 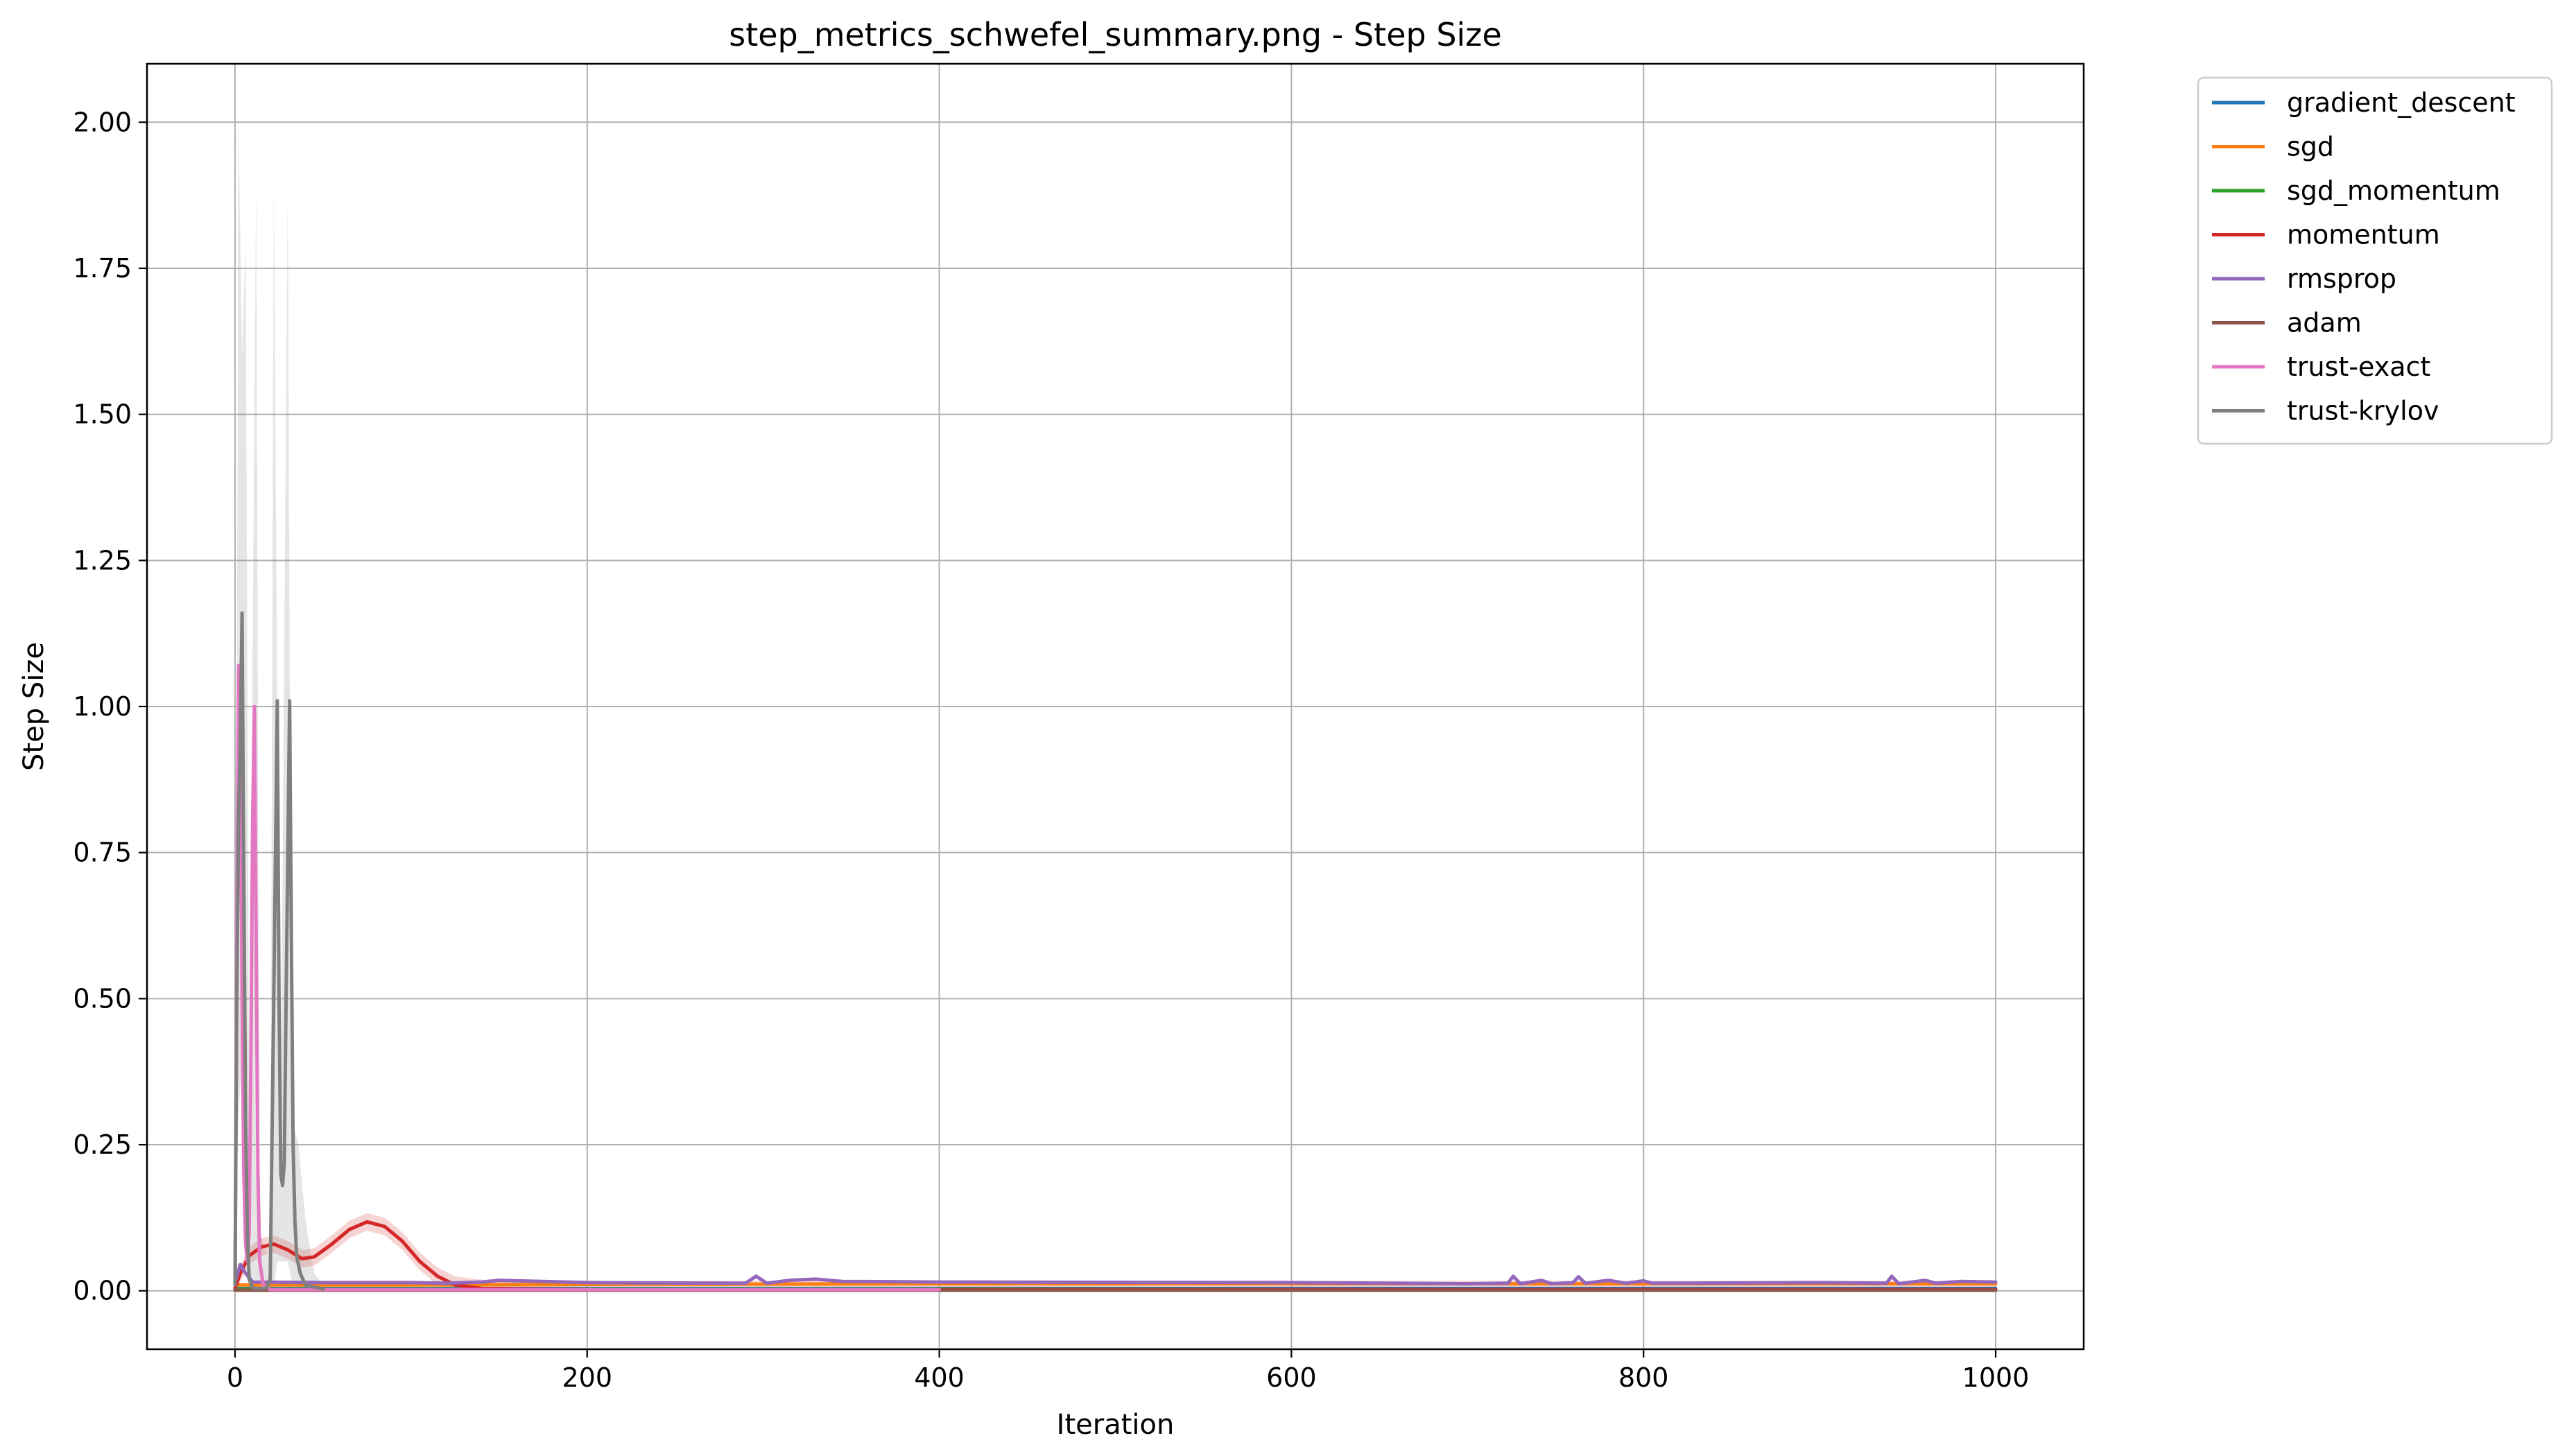 What do you see at coordinates (102, 268) in the screenshot?
I see `y-tick-label: 1.75` at bounding box center [102, 268].